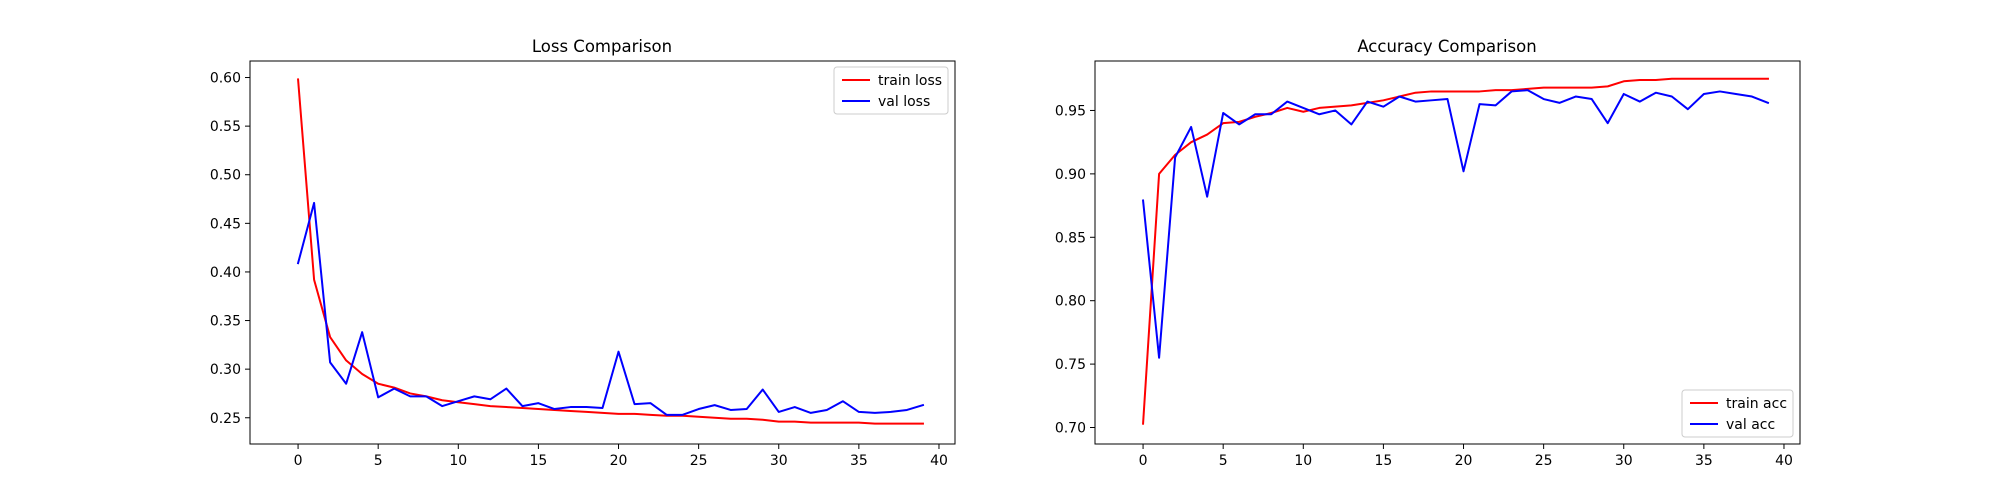  I want to click on loss-x-tick-label: 15, so click(538, 461).